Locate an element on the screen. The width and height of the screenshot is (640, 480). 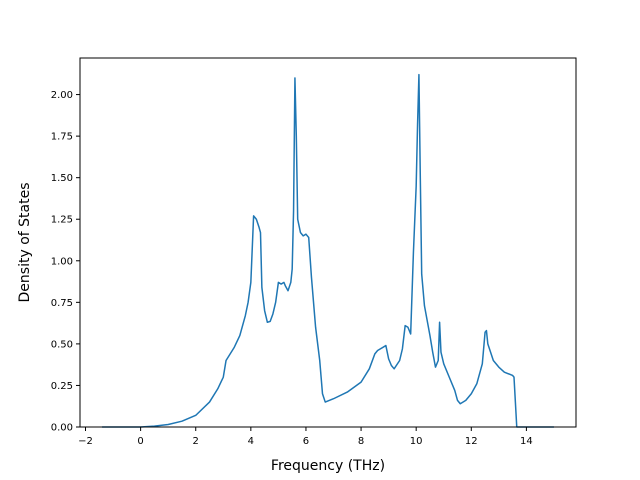
x-tick-label: 0 is located at coordinates (140, 441).